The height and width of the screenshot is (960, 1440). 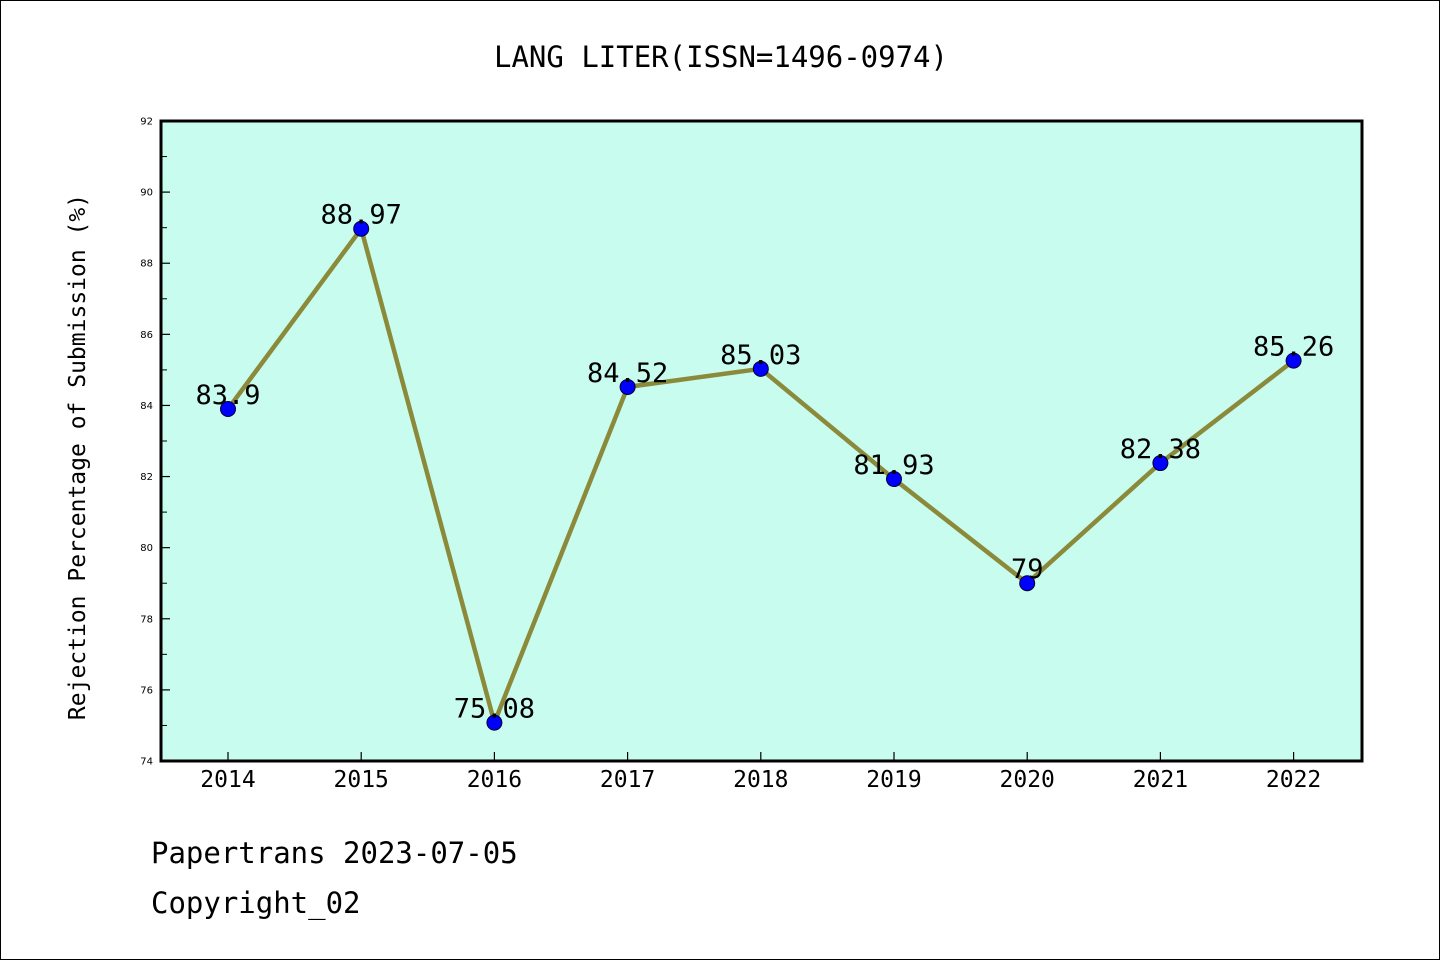 What do you see at coordinates (627, 373) in the screenshot?
I see `data-label: 84.52` at bounding box center [627, 373].